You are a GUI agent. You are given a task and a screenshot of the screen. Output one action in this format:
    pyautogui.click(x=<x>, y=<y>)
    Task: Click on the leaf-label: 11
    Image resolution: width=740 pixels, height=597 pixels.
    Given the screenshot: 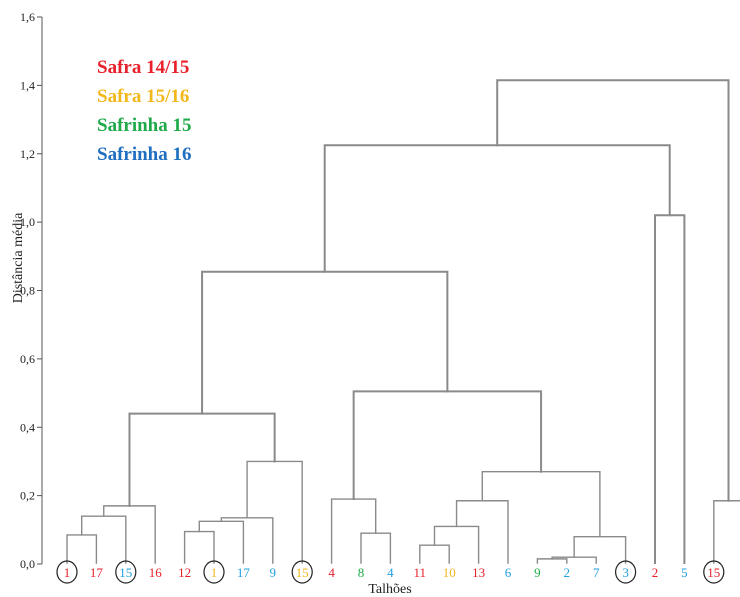 What is the action you would take?
    pyautogui.click(x=420, y=572)
    